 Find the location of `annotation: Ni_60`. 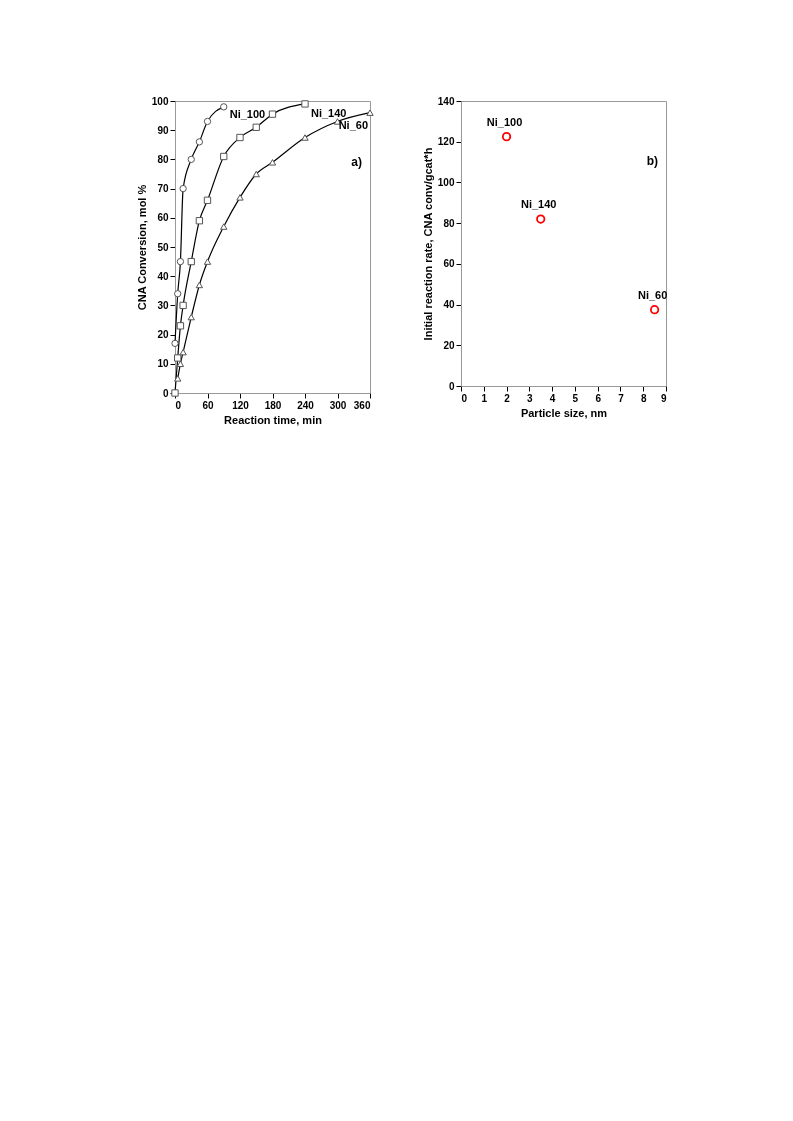

annotation: Ni_60 is located at coordinates (652, 294).